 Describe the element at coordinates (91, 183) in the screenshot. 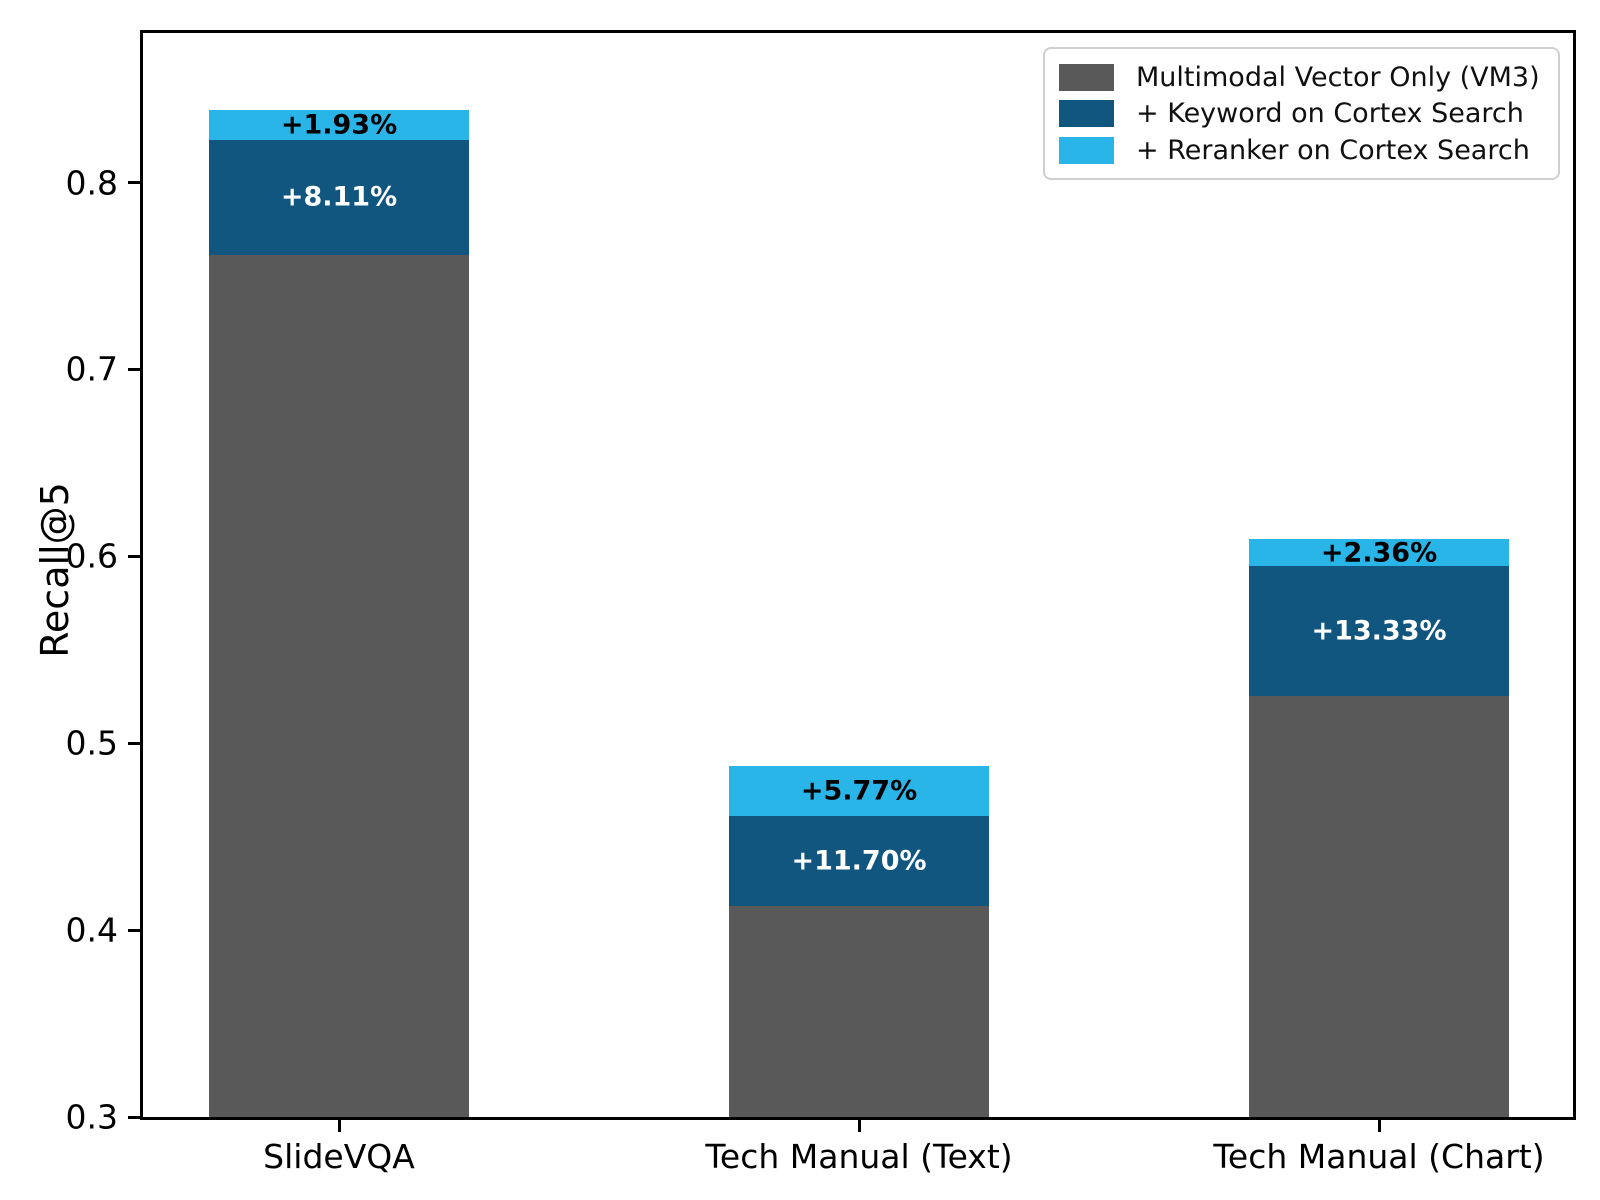

I see `y-tick-label: 0.8` at that location.